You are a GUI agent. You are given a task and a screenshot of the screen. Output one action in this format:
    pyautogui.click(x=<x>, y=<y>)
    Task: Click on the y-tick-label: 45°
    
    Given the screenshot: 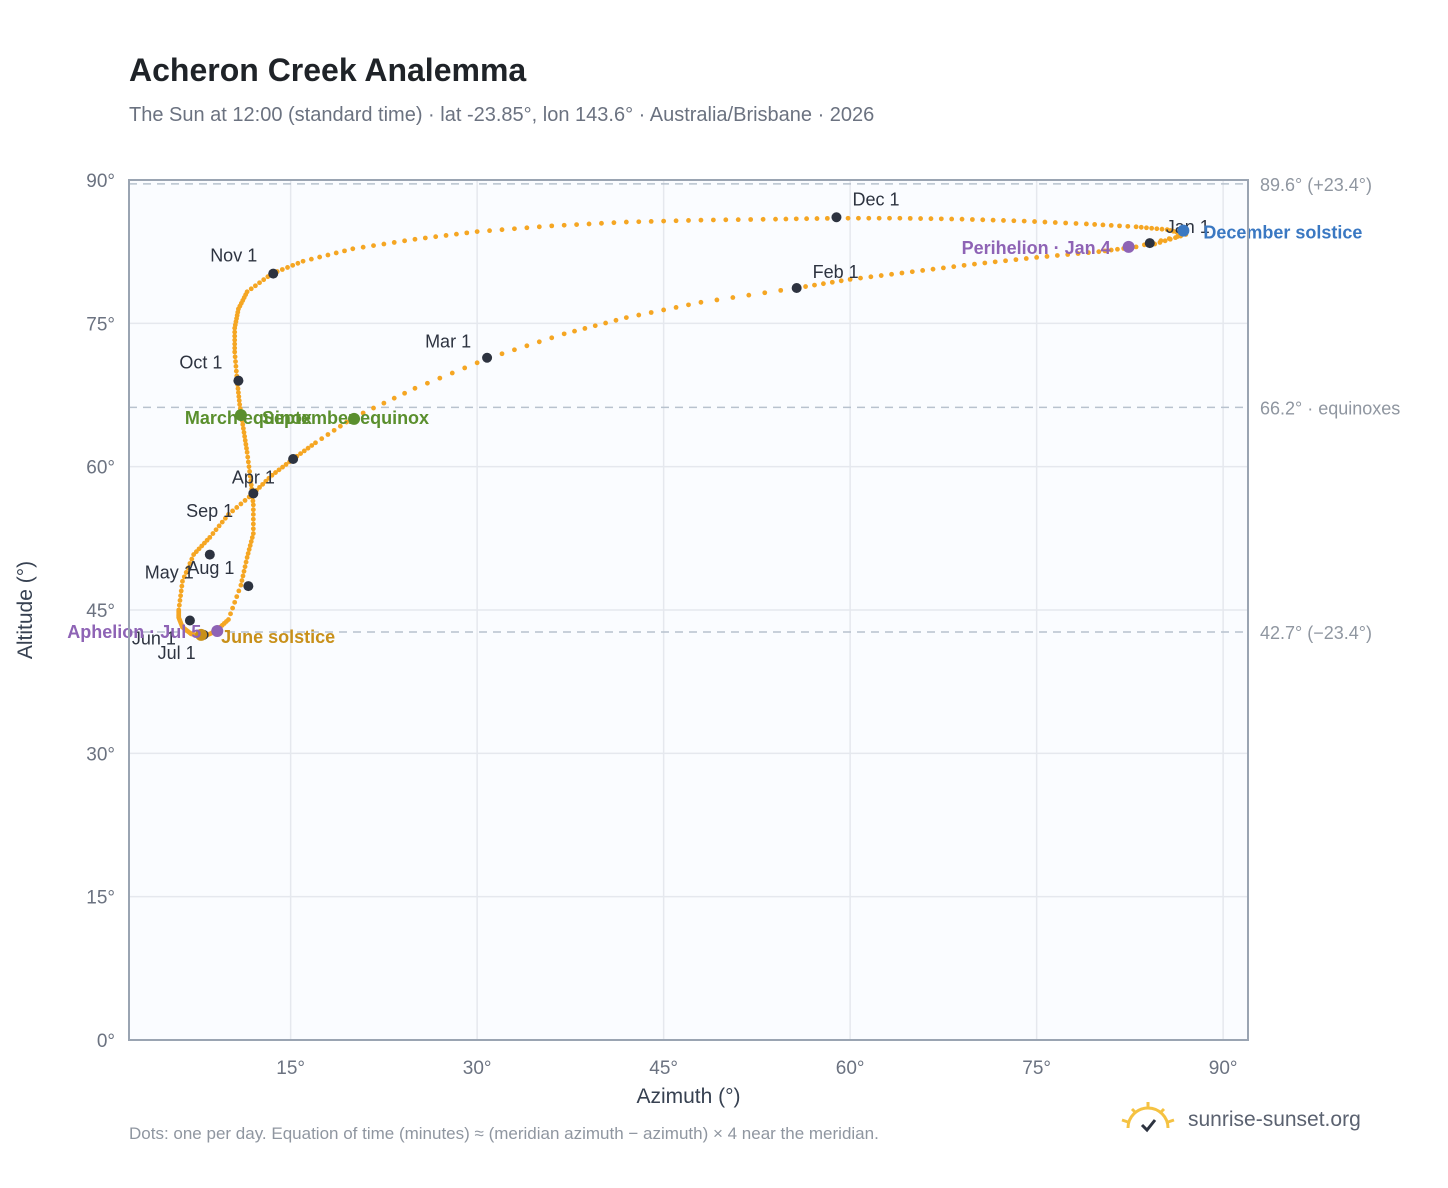 What is the action you would take?
    pyautogui.click(x=100, y=611)
    